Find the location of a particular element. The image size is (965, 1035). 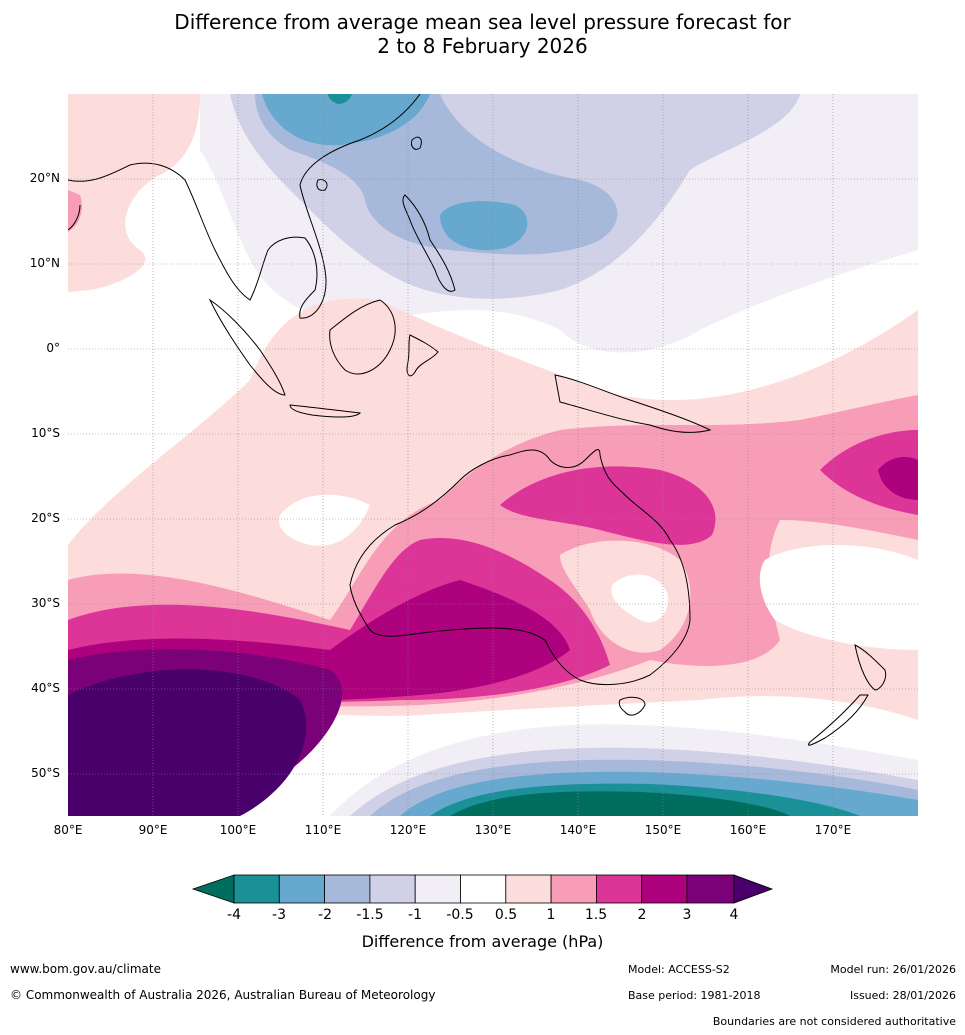

colorbar-tick: -3 is located at coordinates (279, 915).